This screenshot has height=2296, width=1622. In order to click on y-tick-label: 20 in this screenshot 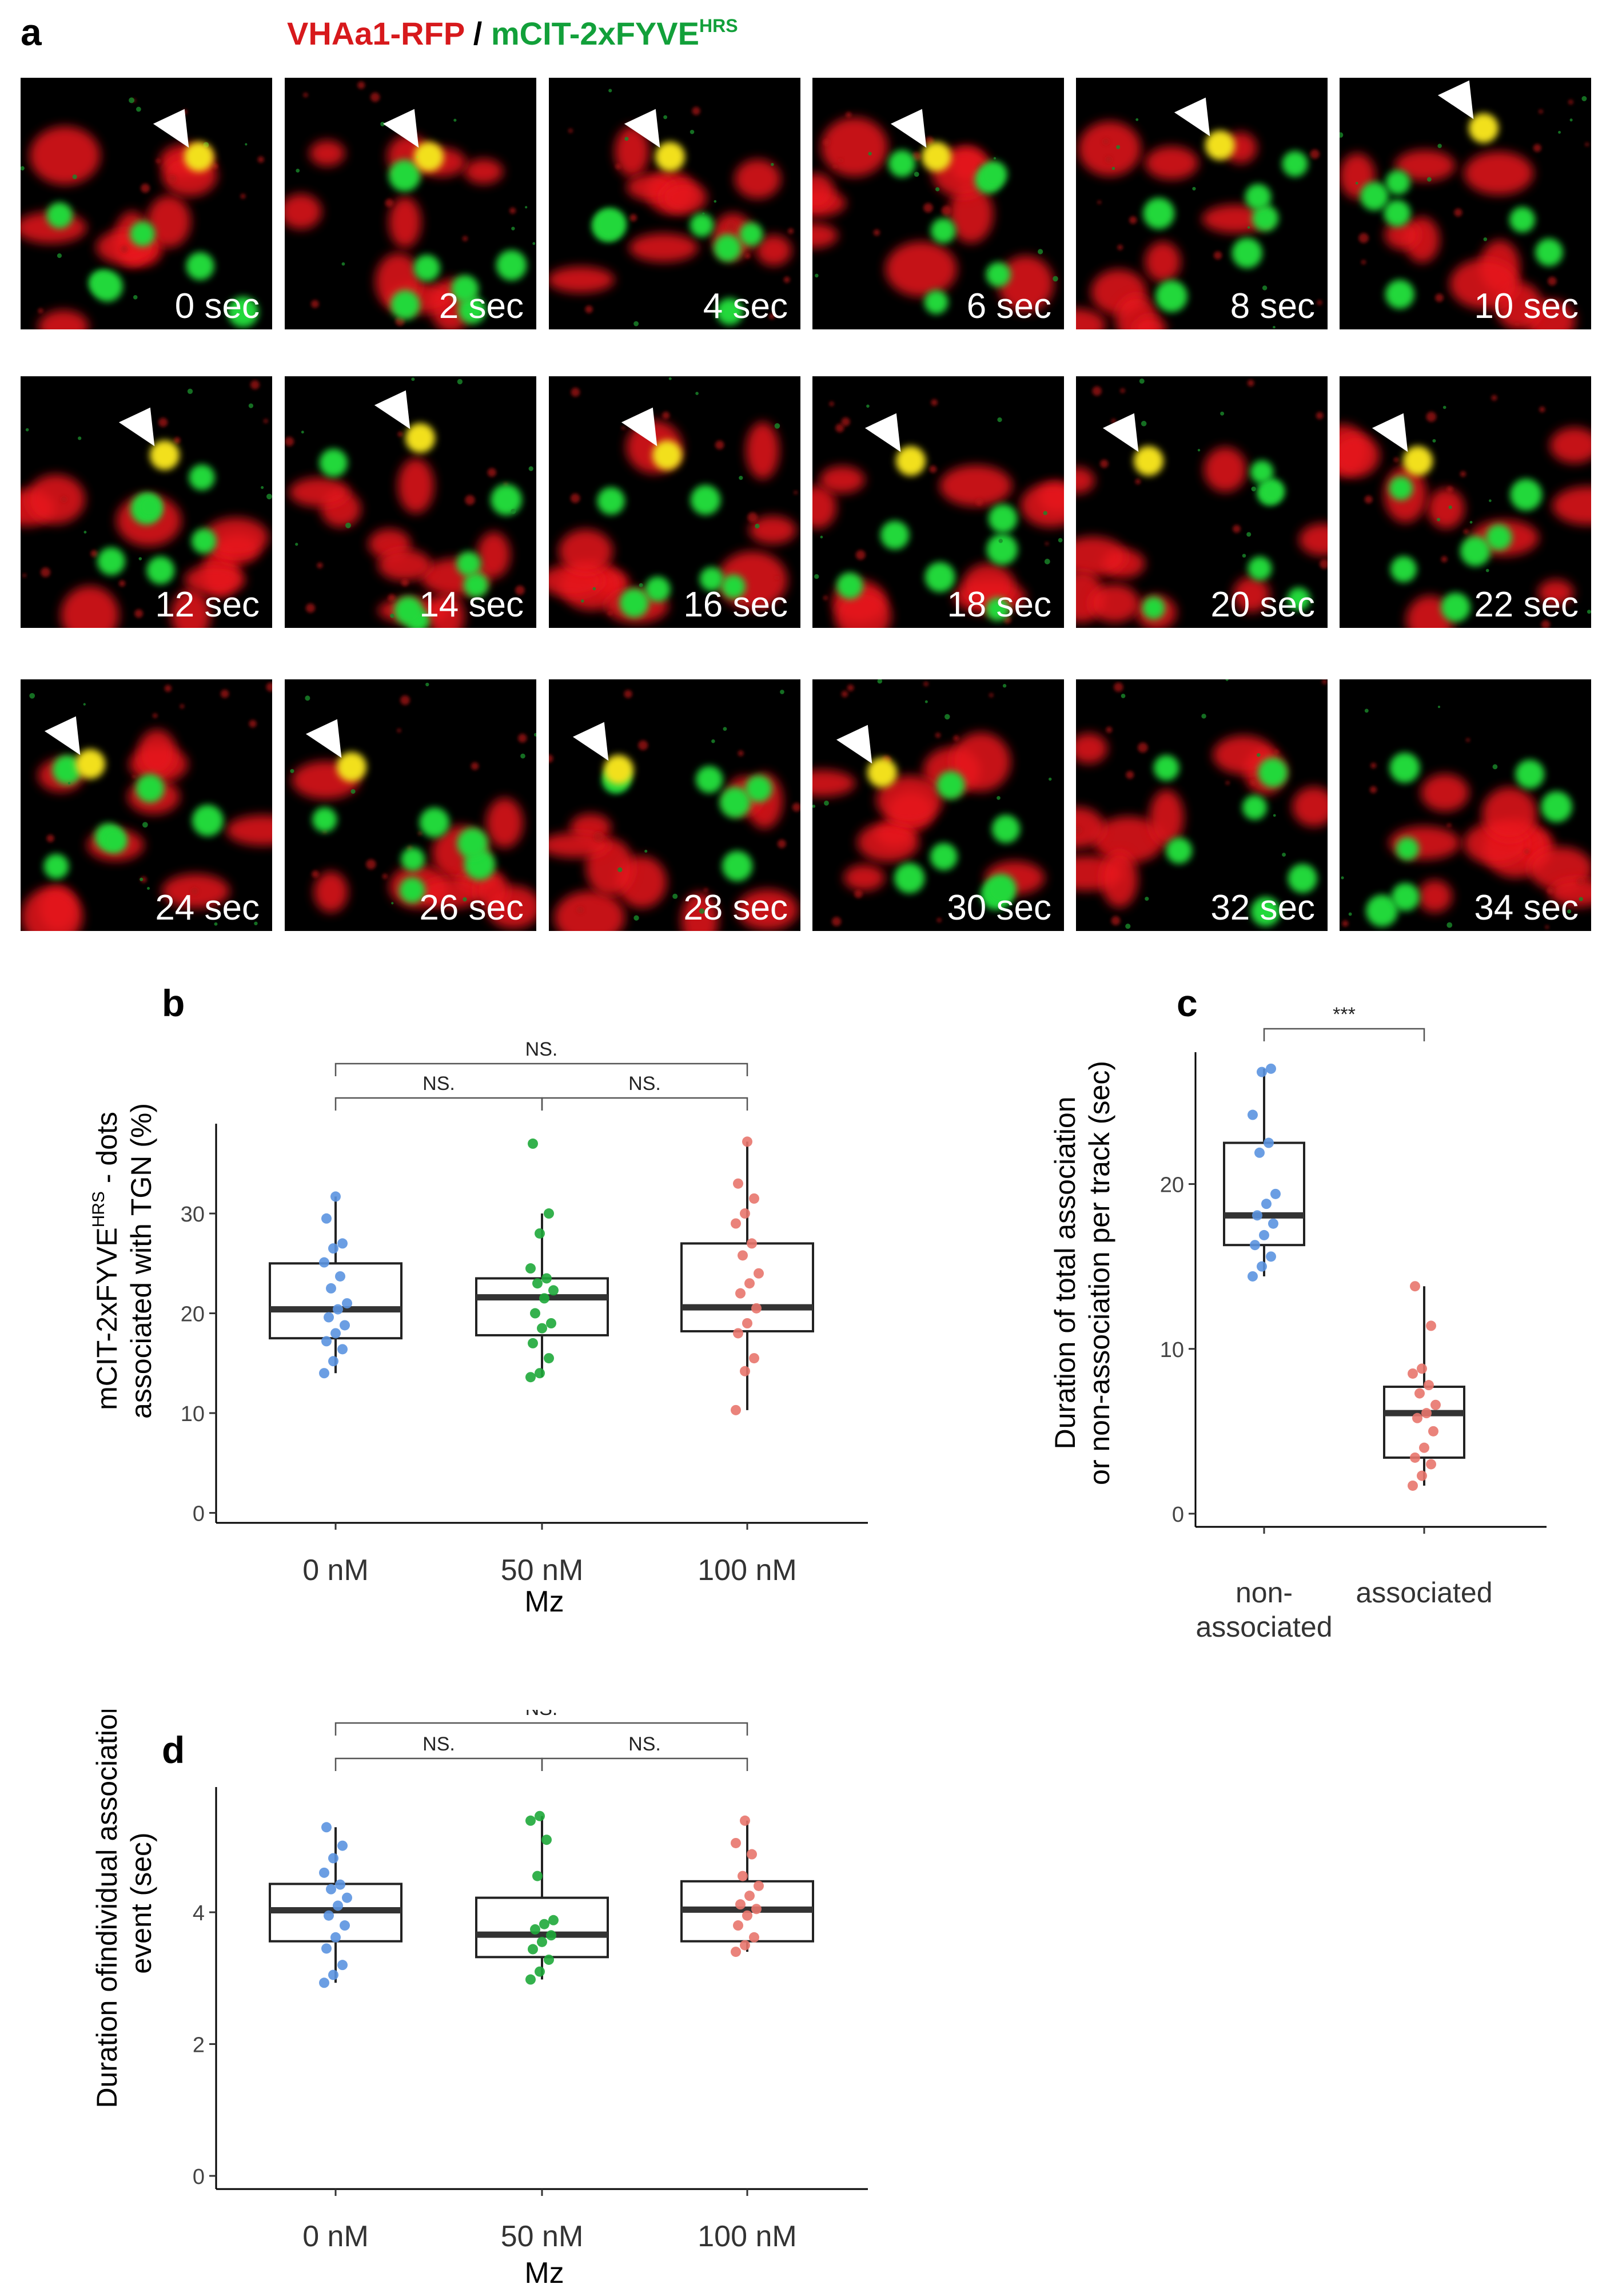, I will do `click(193, 1315)`.